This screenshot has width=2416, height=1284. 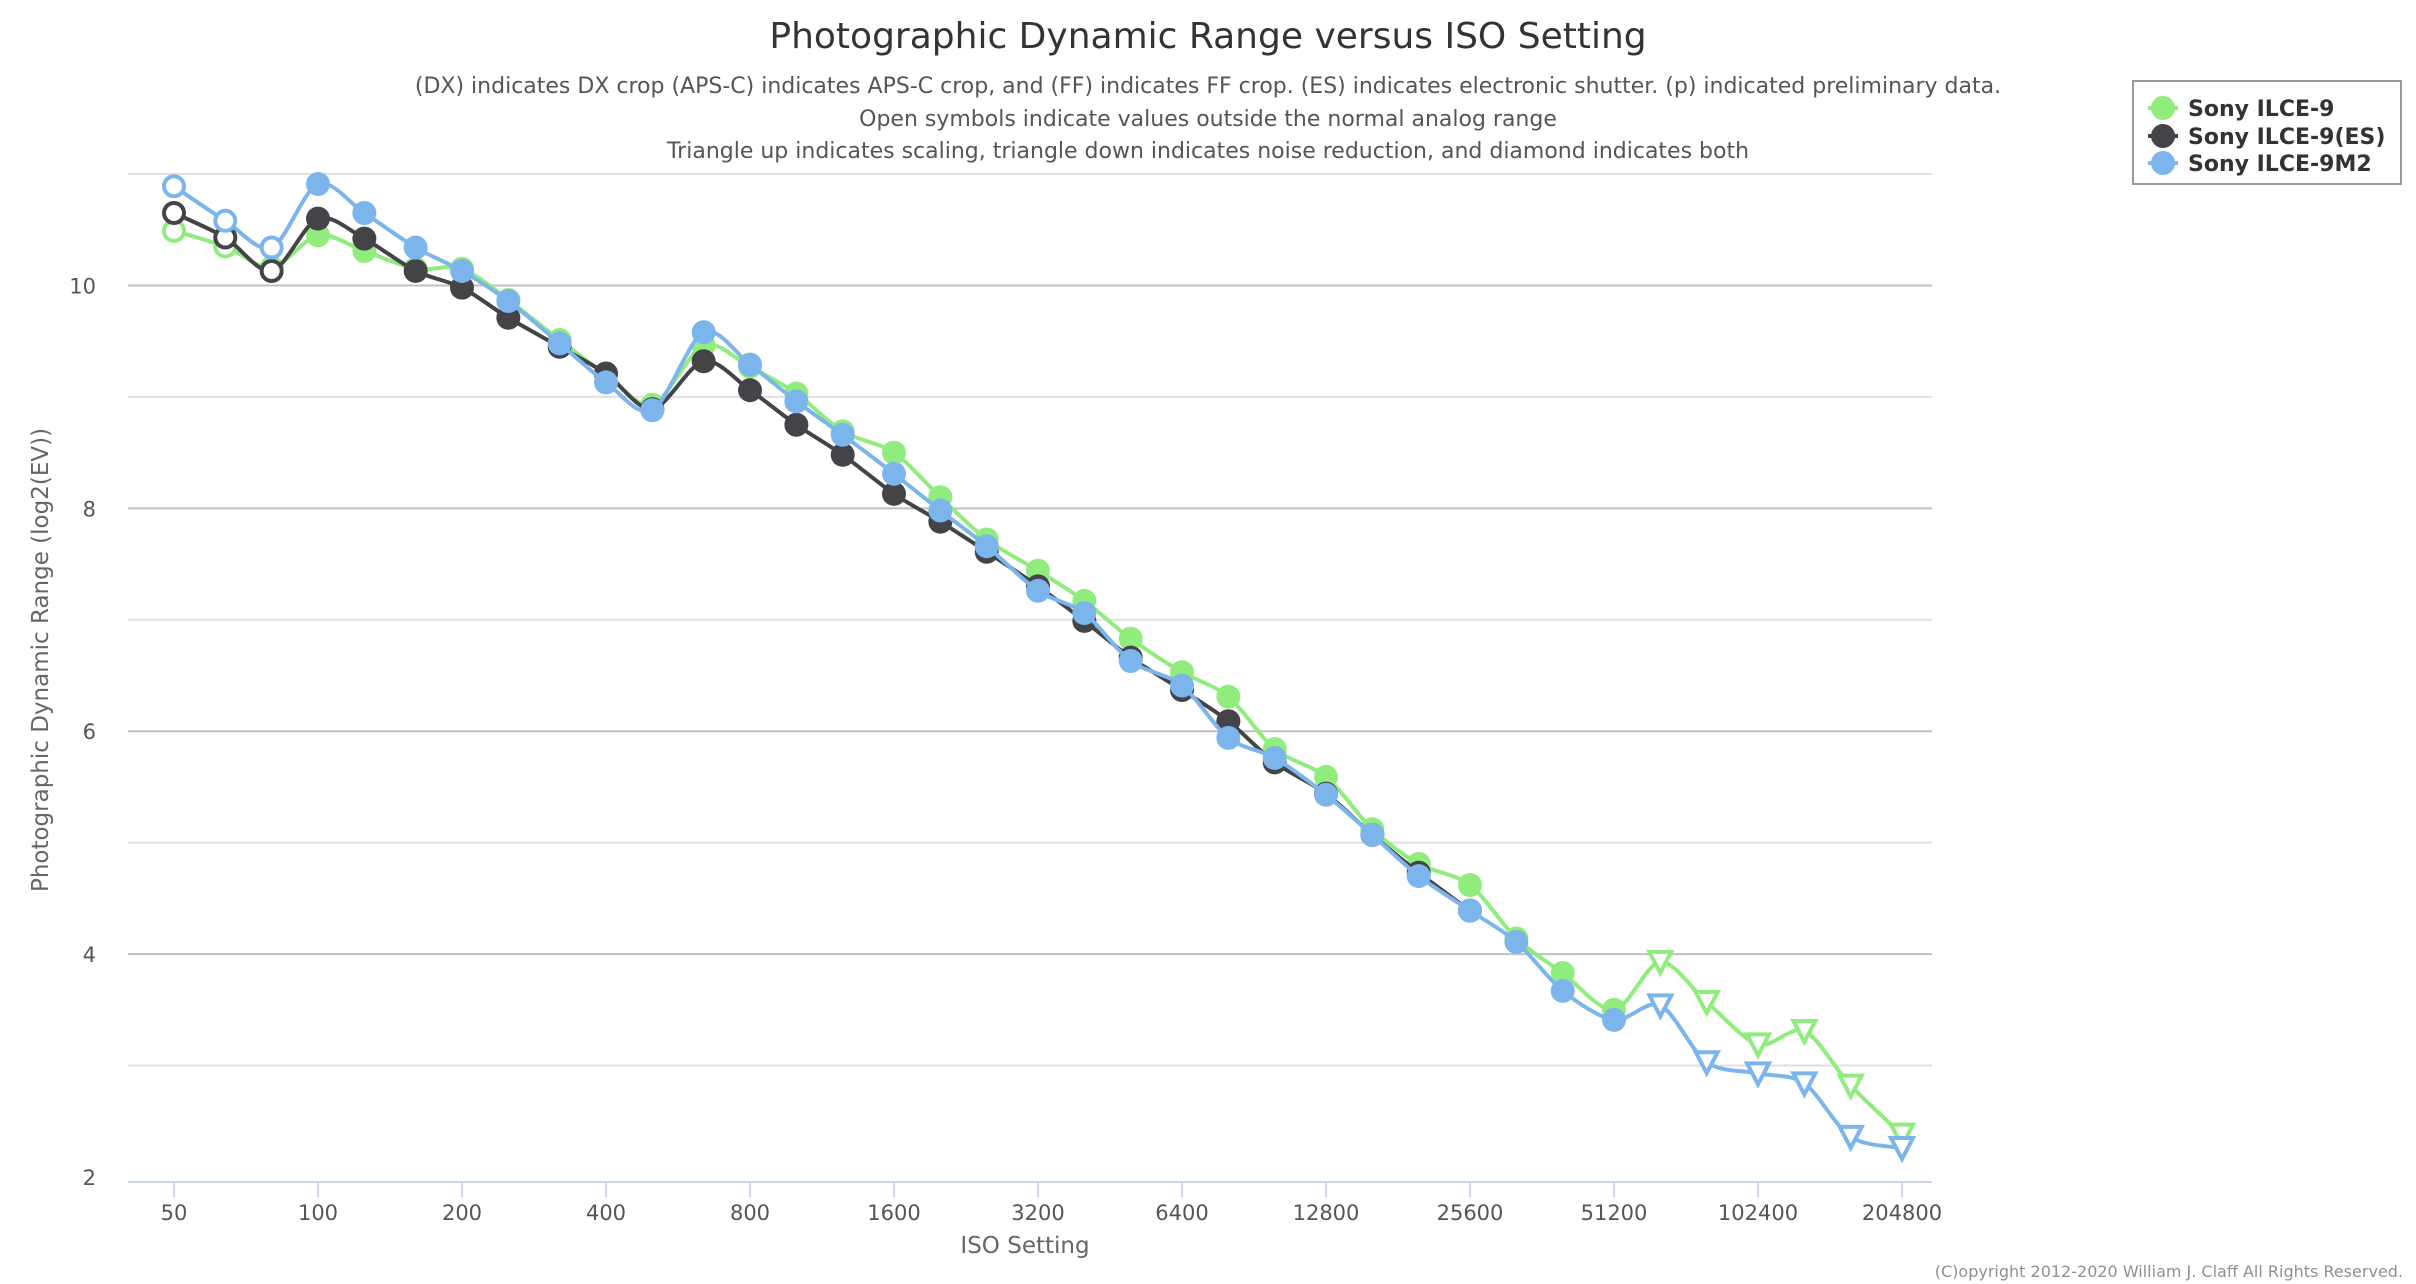 I want to click on legend-item-sony-ilce-9-es: Sony ILCE-9(ES), so click(x=2266, y=137).